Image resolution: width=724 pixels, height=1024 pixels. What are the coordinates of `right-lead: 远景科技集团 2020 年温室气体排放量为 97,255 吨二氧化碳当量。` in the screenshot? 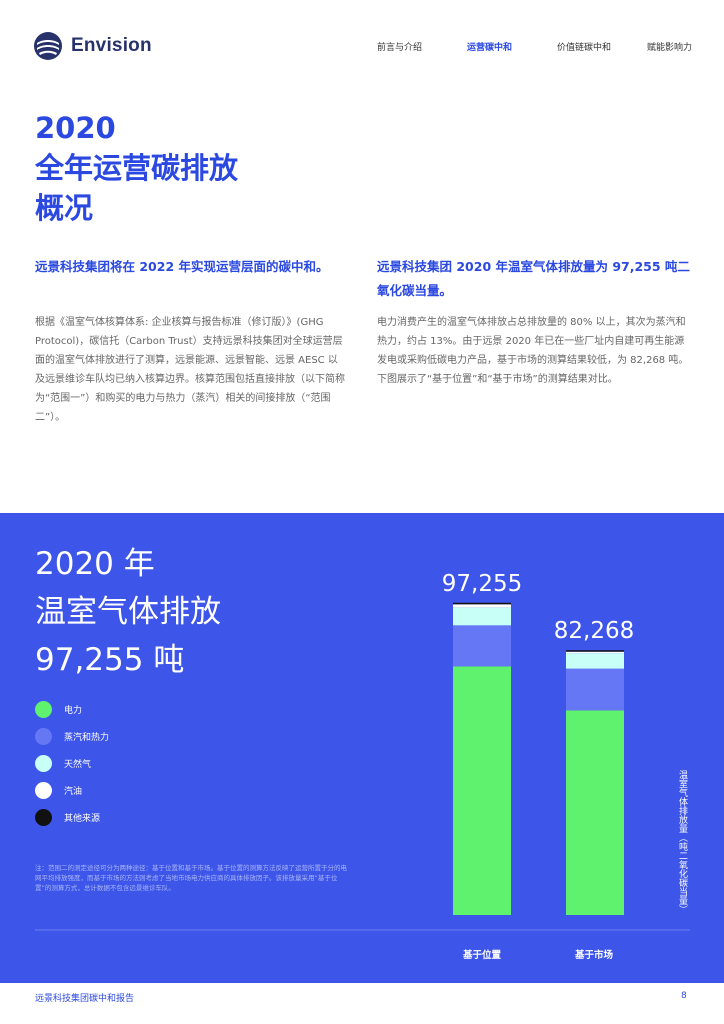 It's located at (533, 278).